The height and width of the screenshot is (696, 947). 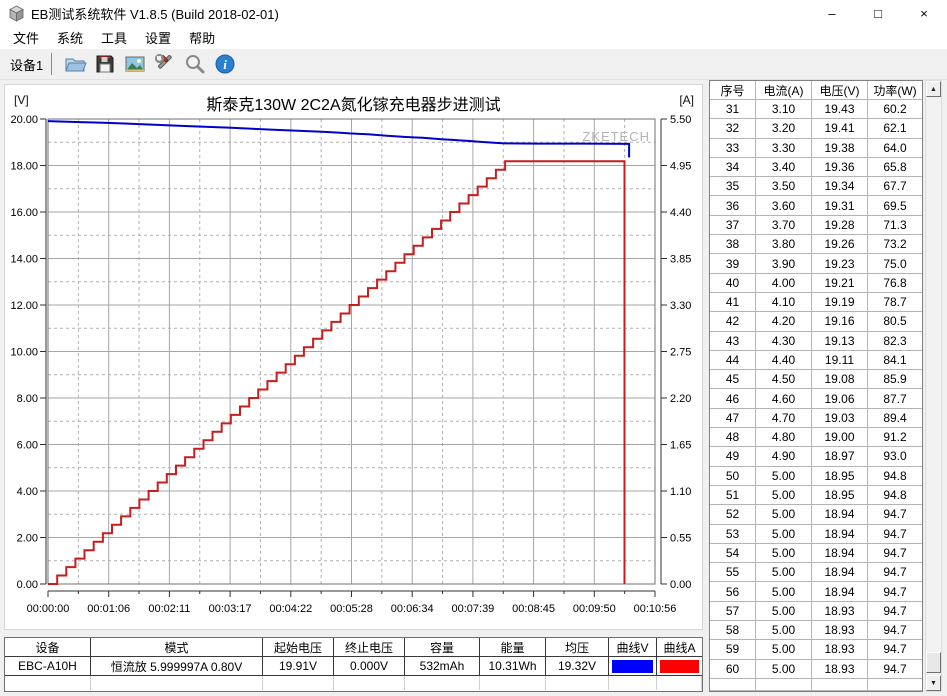 What do you see at coordinates (816, 553) in the screenshot?
I see `table-row: 54 5.00 18.94 94.7` at bounding box center [816, 553].